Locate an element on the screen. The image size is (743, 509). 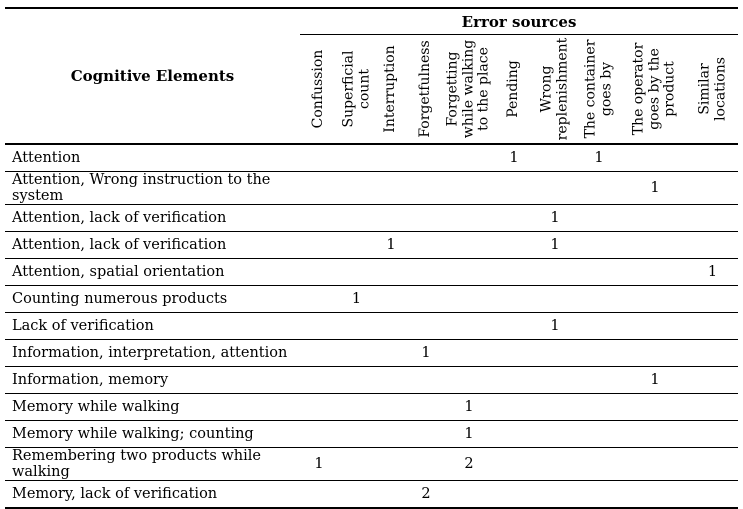
cognitive-element-label: Memory while walking is located at coordinates (152, 407).